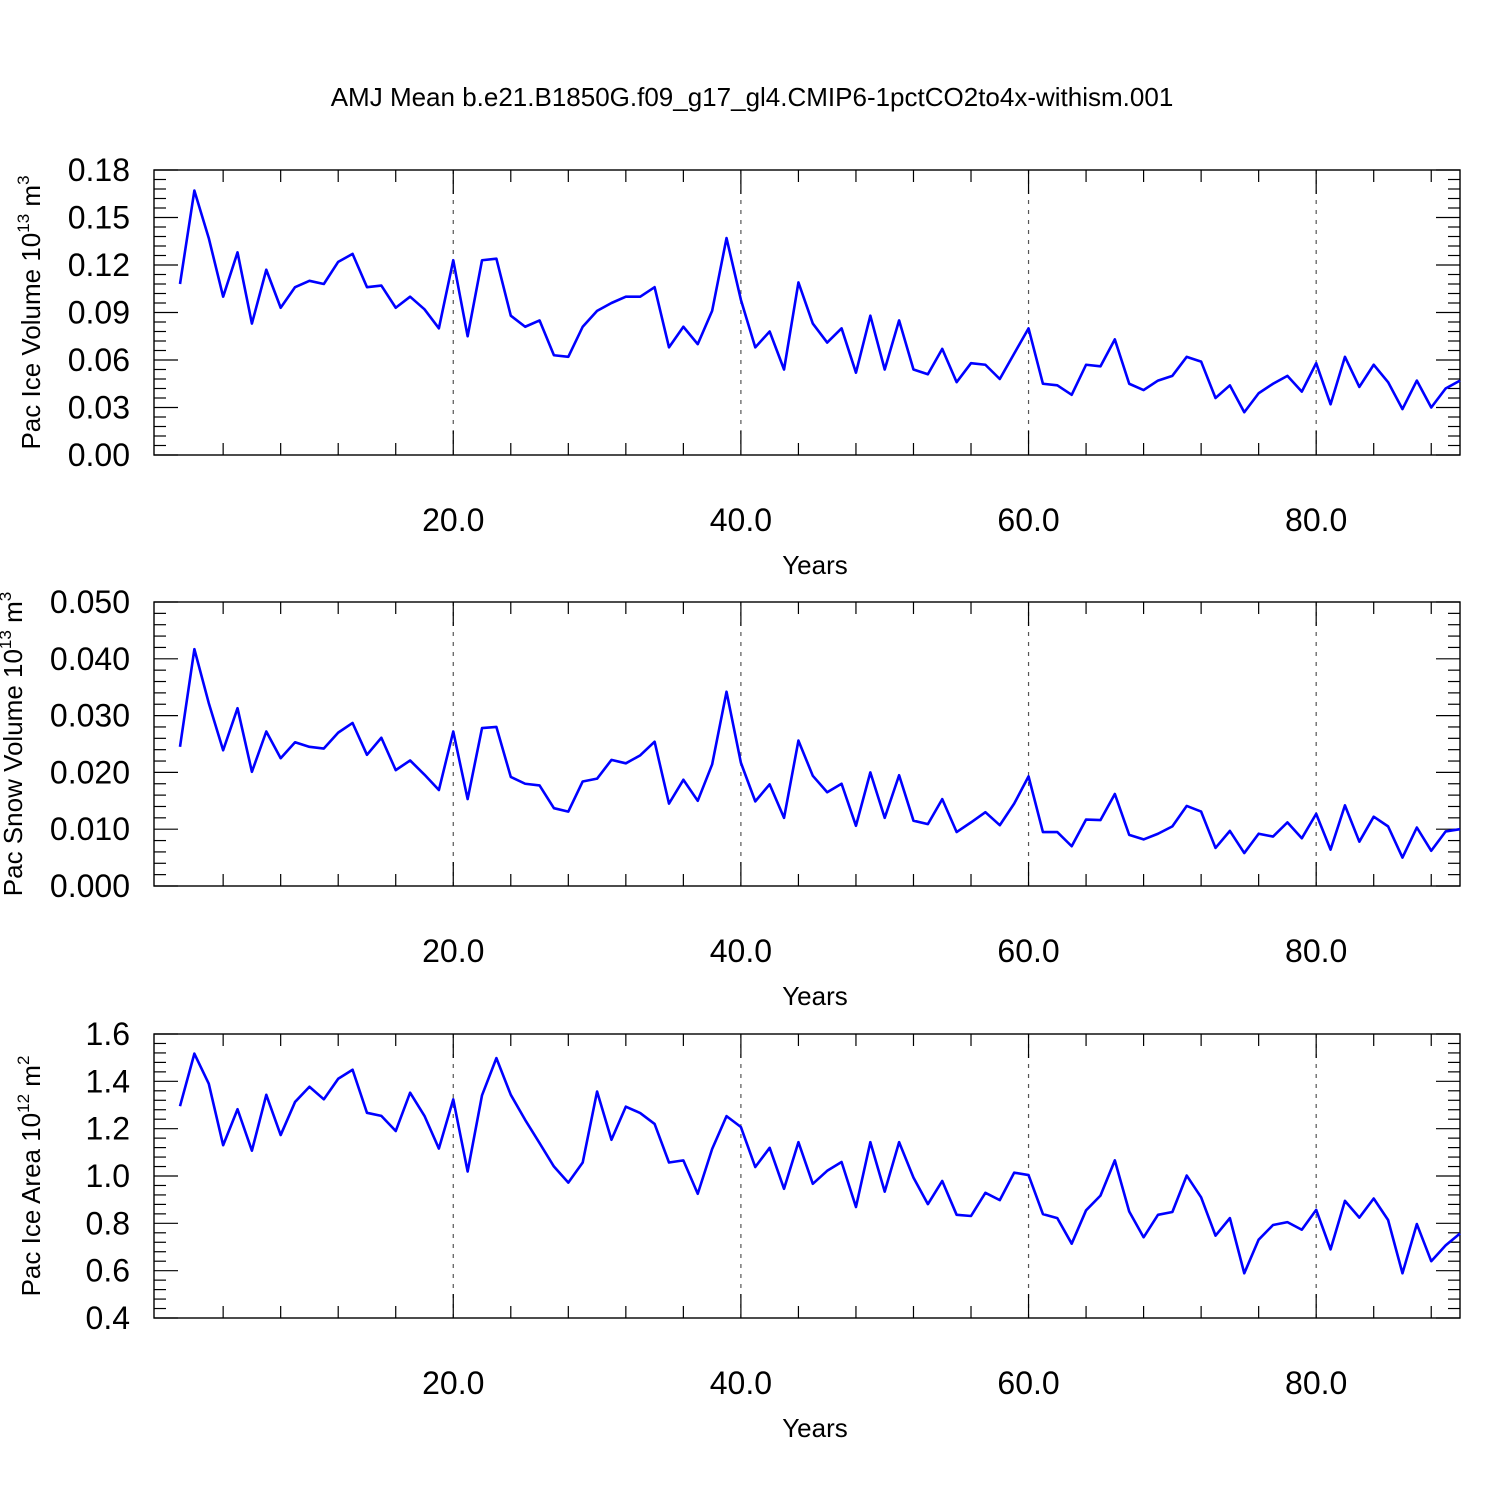 This screenshot has width=1500, height=1500. I want to click on y-tick-label: 0.8, so click(108, 1223).